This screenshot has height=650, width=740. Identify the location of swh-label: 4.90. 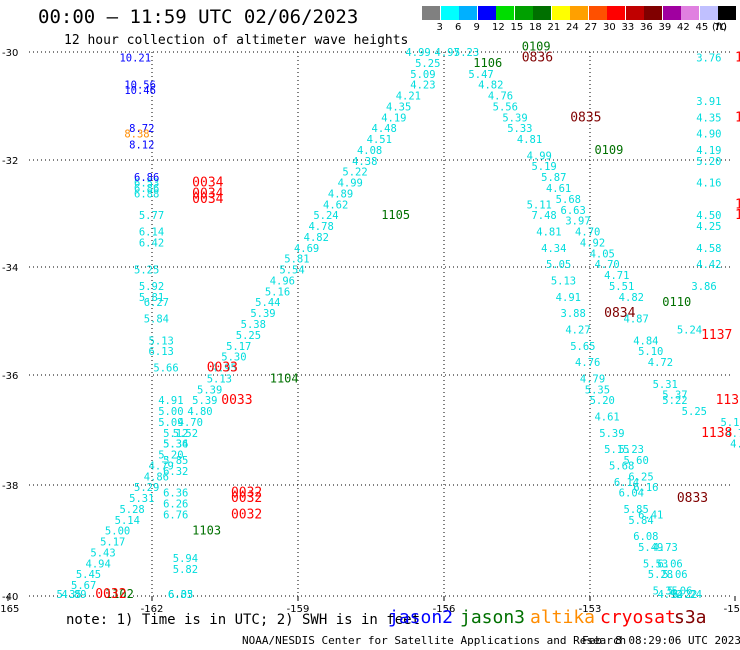
(708, 135).